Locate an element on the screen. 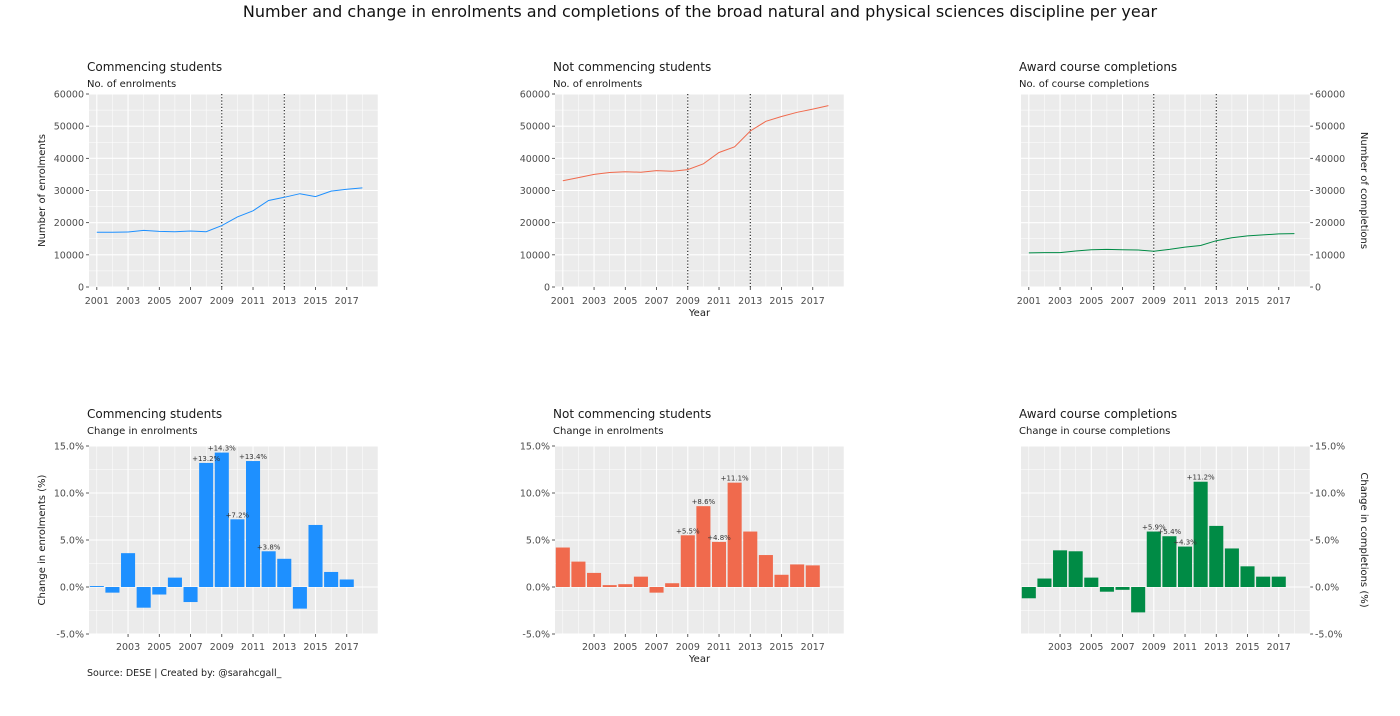  panel-title: Not commencing students is located at coordinates (632, 414).